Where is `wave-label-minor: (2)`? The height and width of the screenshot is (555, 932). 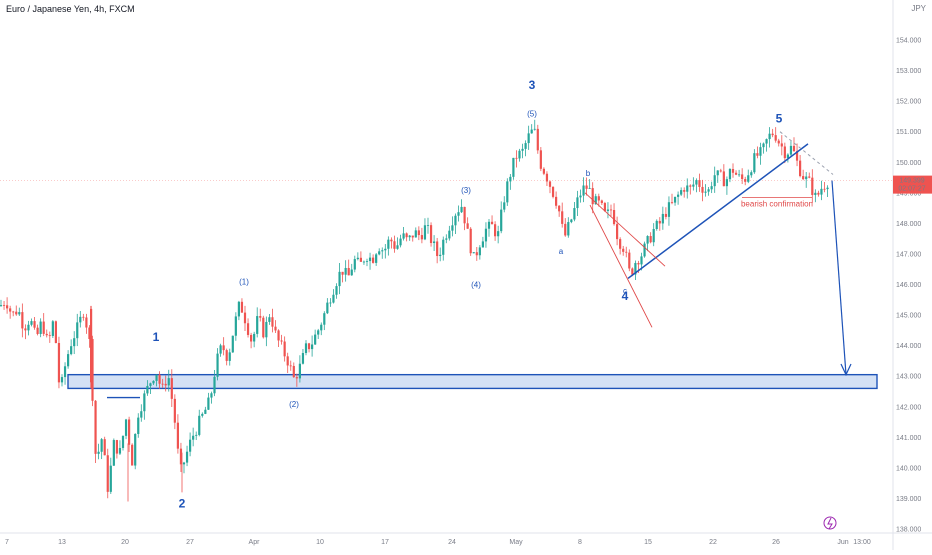 wave-label-minor: (2) is located at coordinates (294, 404).